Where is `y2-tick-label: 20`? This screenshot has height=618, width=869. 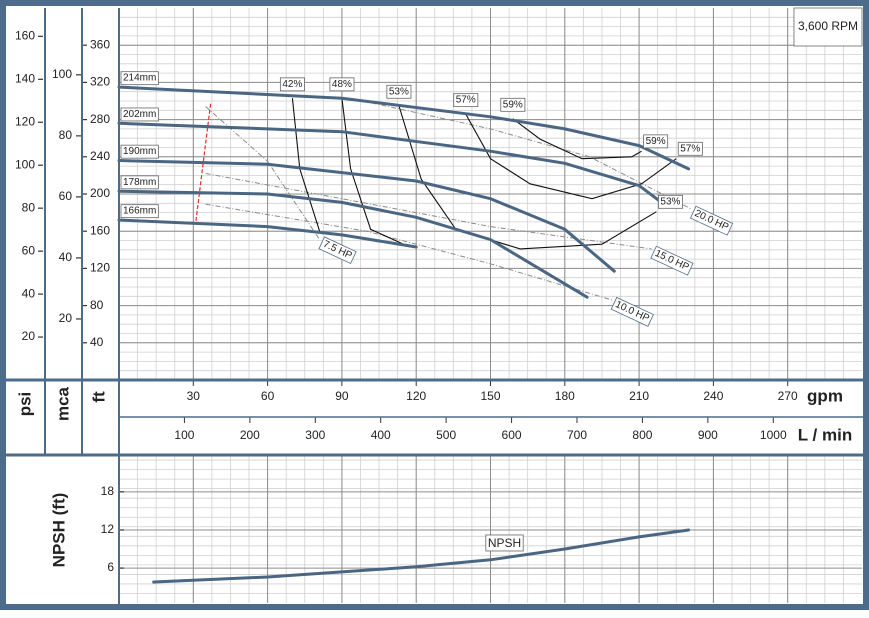
y2-tick-label: 20 is located at coordinates (66, 318).